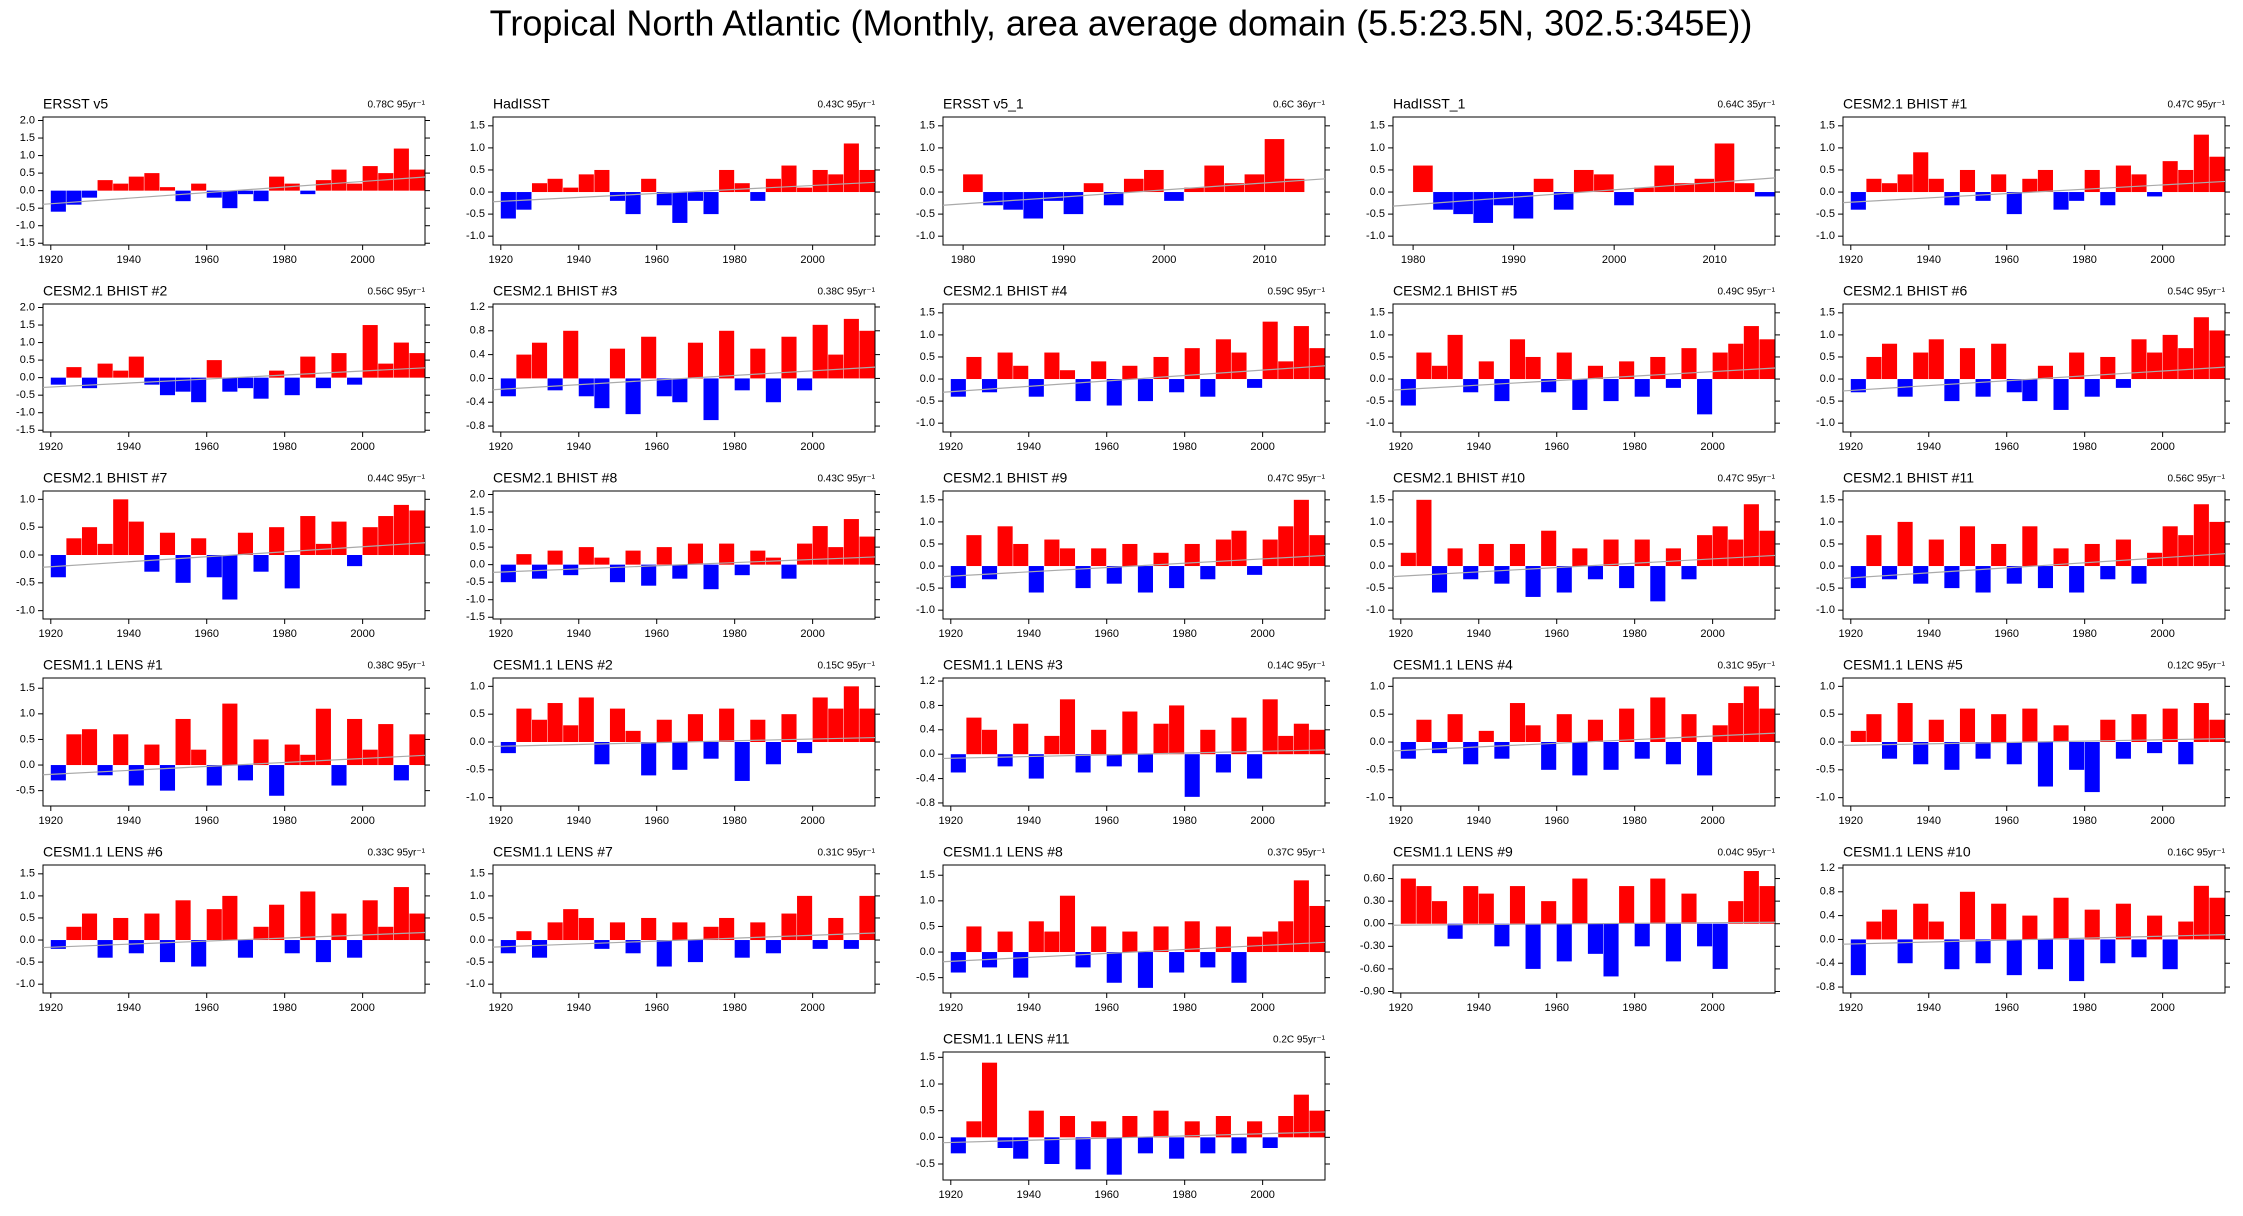 Image resolution: width=2243 pixels, height=1216 pixels. Describe the element at coordinates (475, 426) in the screenshot. I see `y-tick-label: -0.8` at that location.